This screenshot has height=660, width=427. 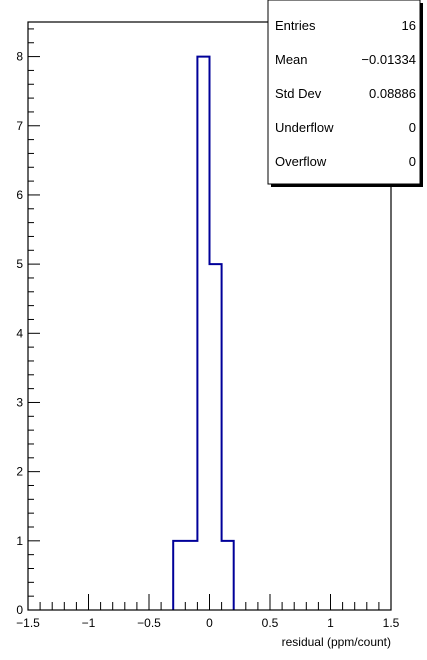 What do you see at coordinates (28, 623) in the screenshot?
I see `x-tick-label: −1.5` at bounding box center [28, 623].